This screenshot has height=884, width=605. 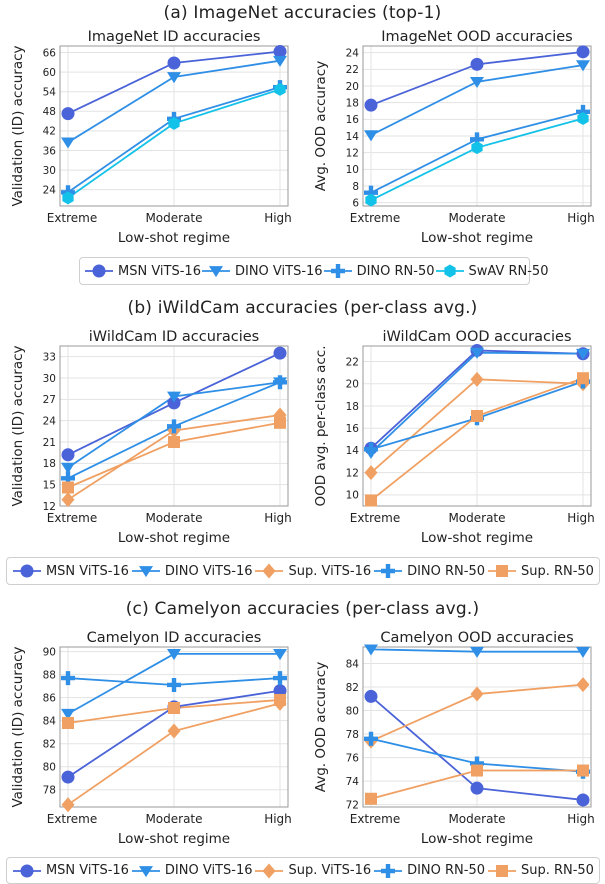 I want to click on y-tick-label: 36, so click(x=50, y=151).